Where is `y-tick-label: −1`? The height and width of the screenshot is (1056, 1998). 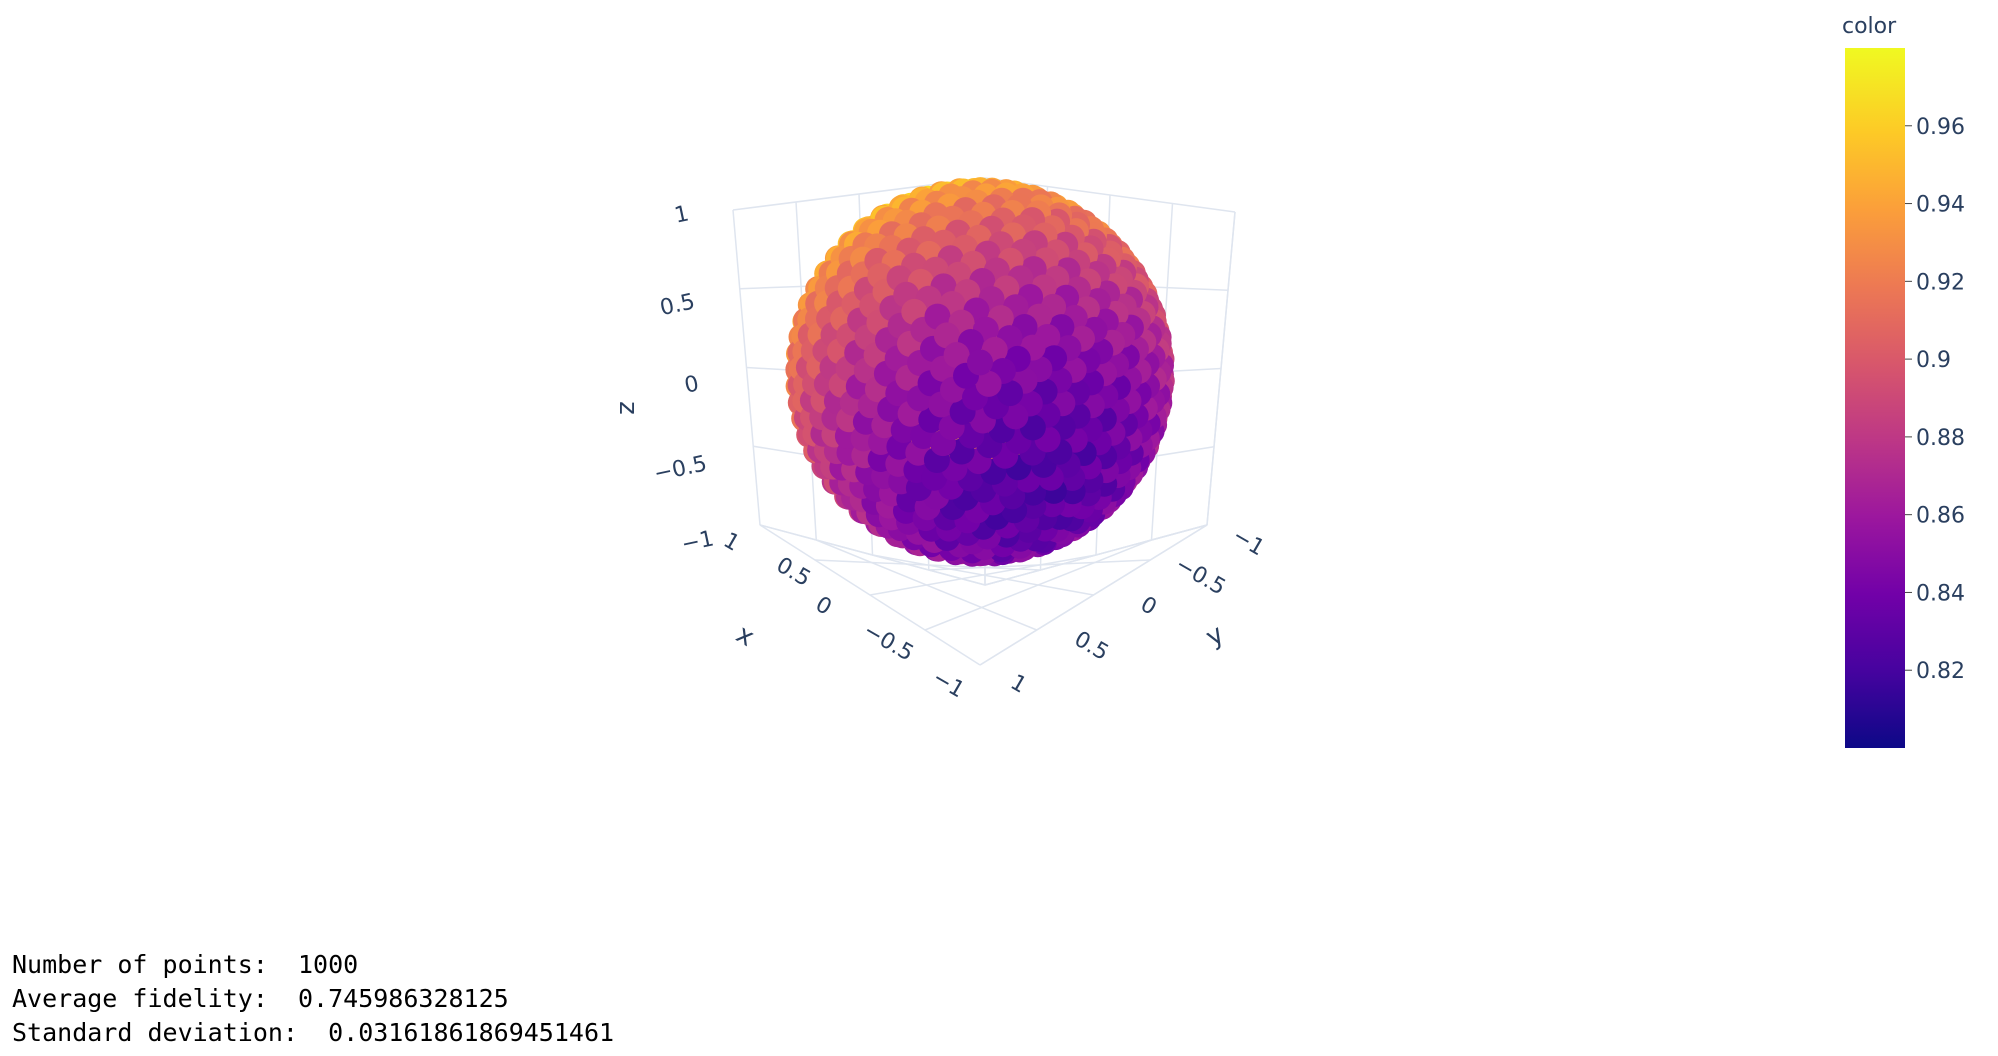 y-tick-label: −1 is located at coordinates (1248, 542).